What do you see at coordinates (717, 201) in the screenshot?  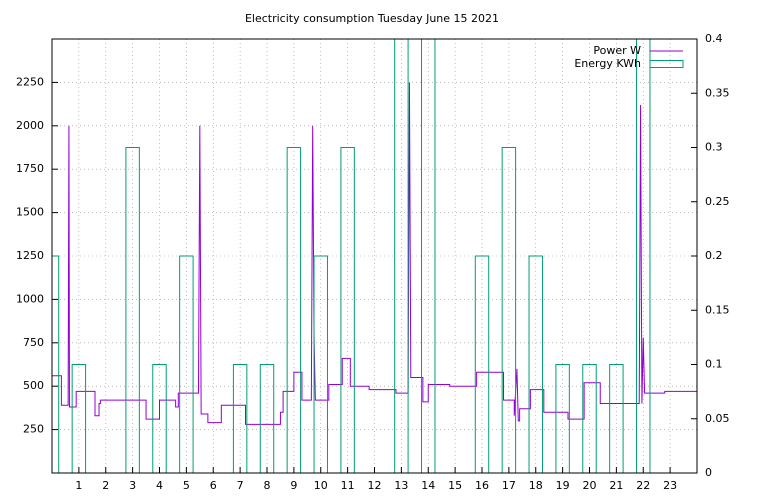 I see `y2-tick-label: 0.25` at bounding box center [717, 201].